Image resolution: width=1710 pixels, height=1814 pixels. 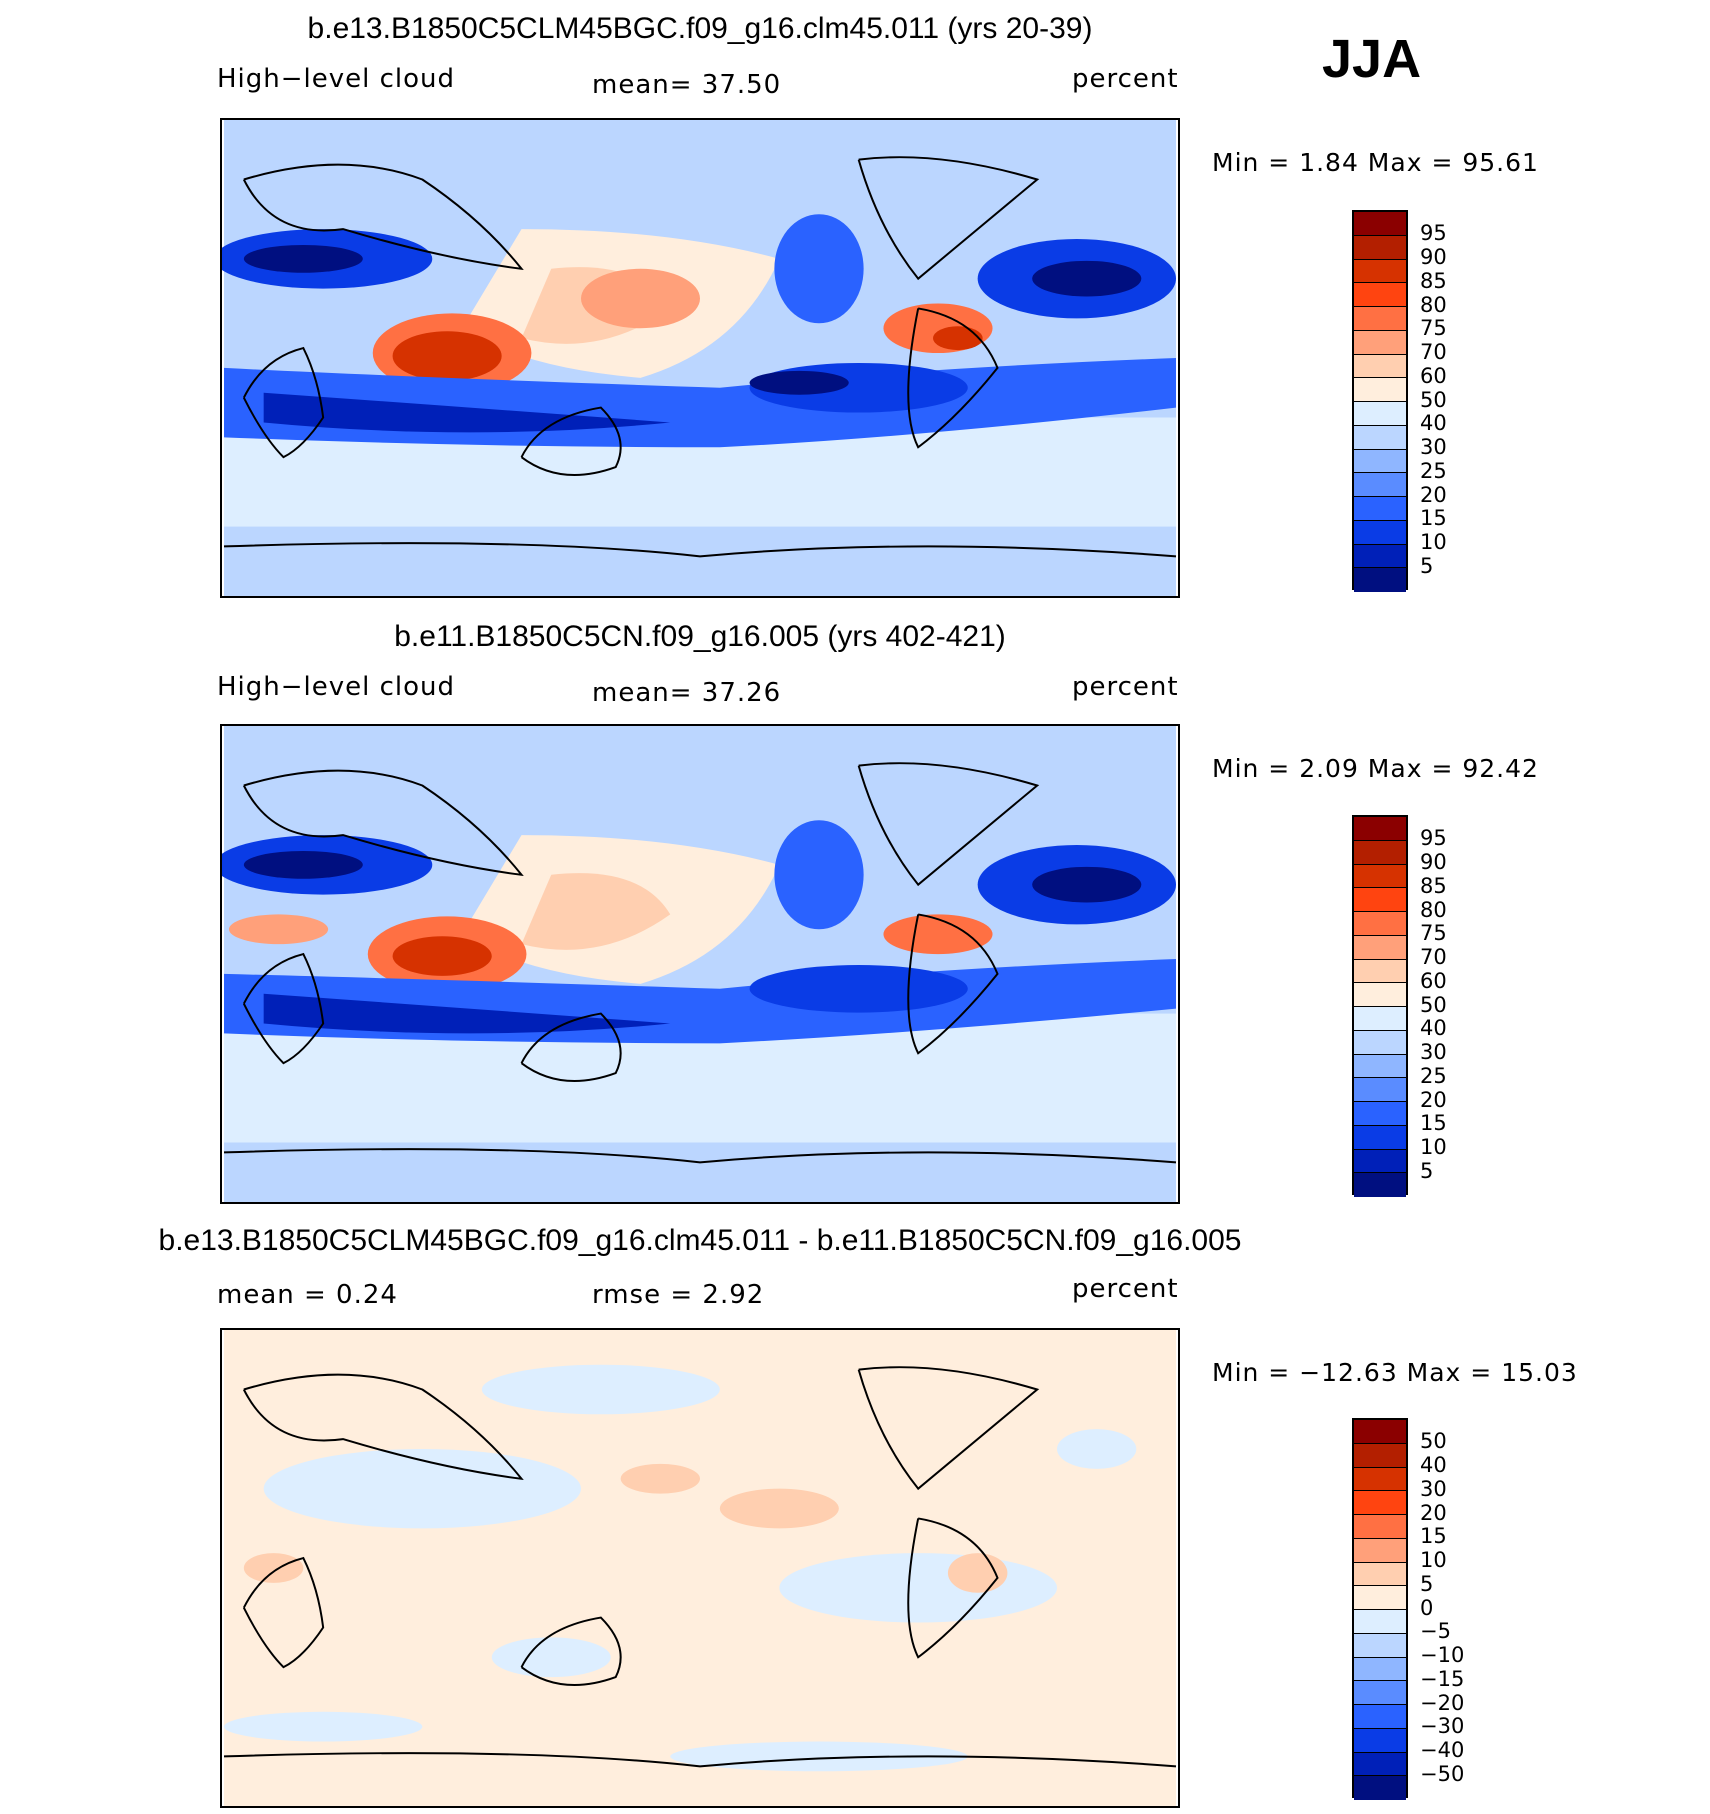 I want to click on panel-1-units-label: percent, so click(x=1125, y=79).